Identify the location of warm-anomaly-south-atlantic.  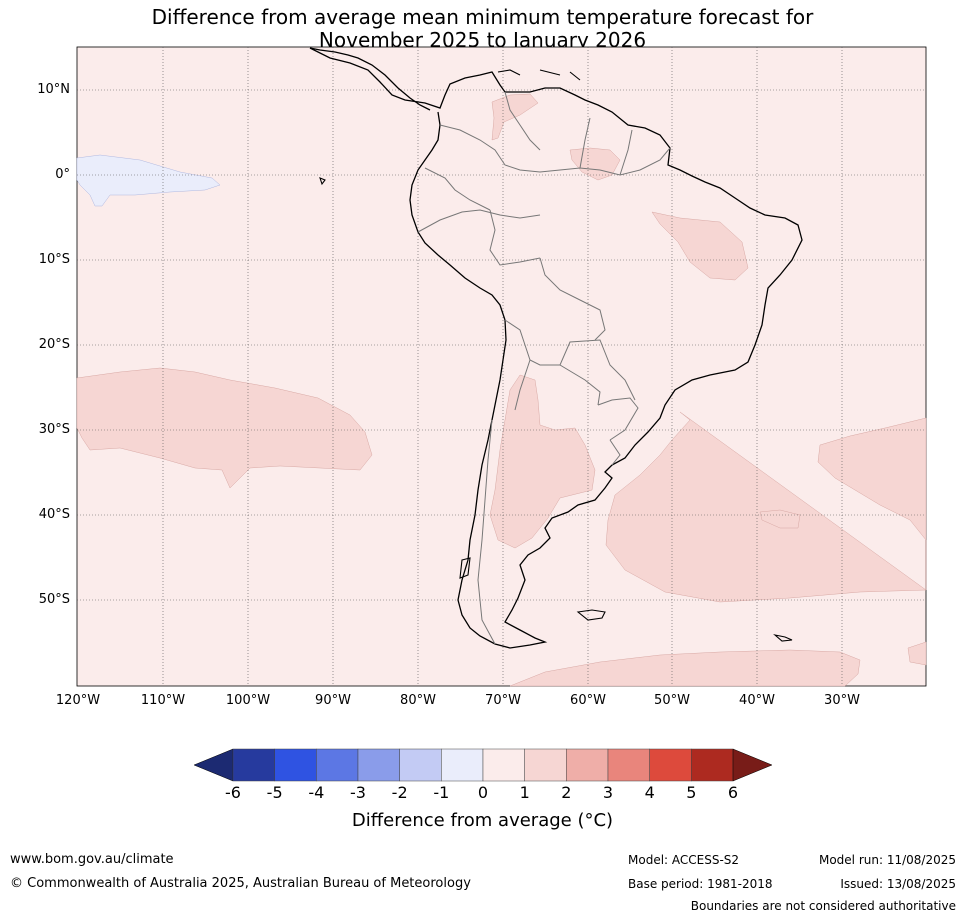
(766, 507).